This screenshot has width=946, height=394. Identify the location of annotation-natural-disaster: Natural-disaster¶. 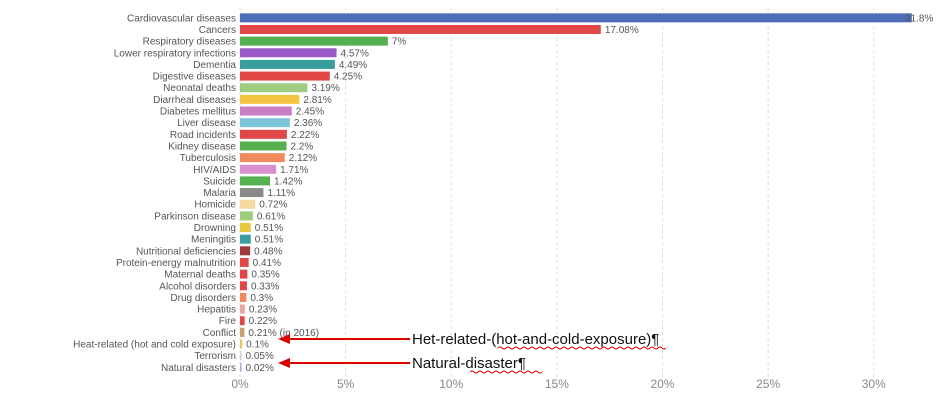
(469, 363).